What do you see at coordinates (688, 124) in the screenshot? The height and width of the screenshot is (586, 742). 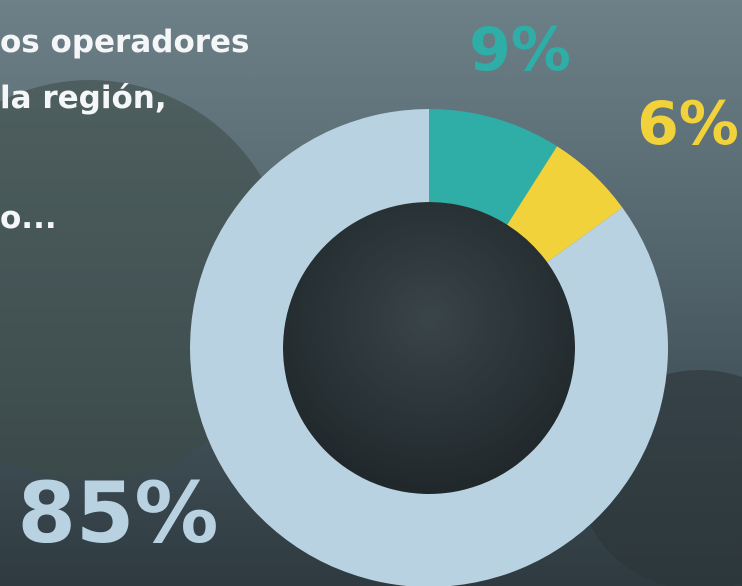 I see `value-label: 6%` at bounding box center [688, 124].